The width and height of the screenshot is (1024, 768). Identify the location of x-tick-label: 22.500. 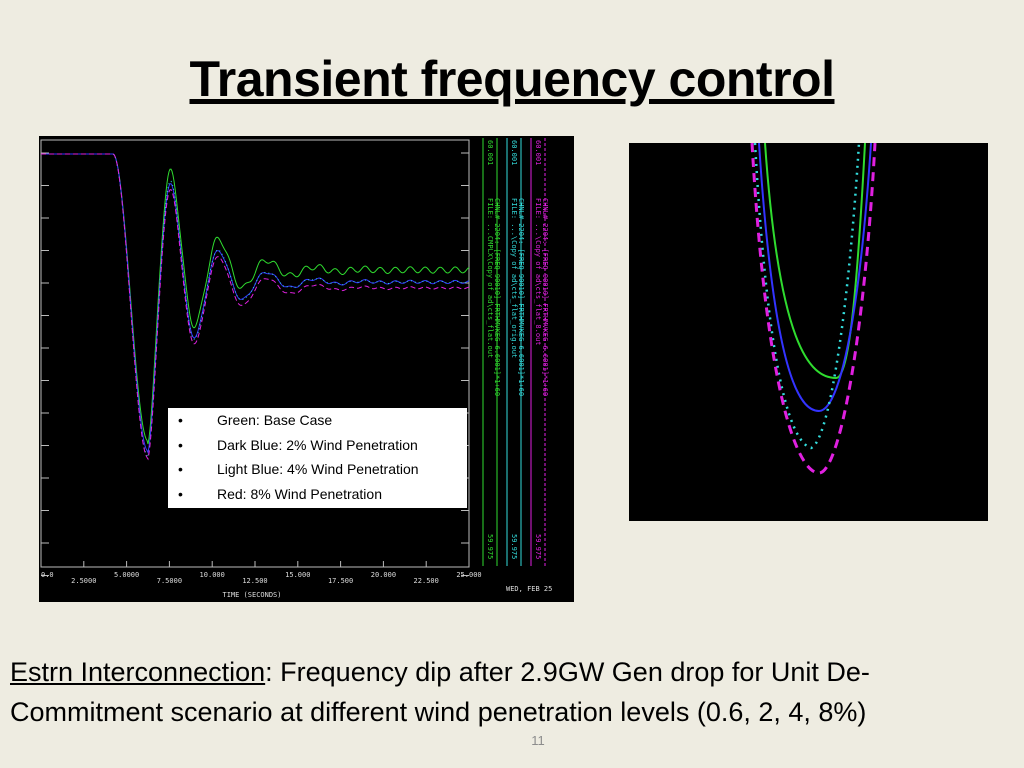
(426, 581).